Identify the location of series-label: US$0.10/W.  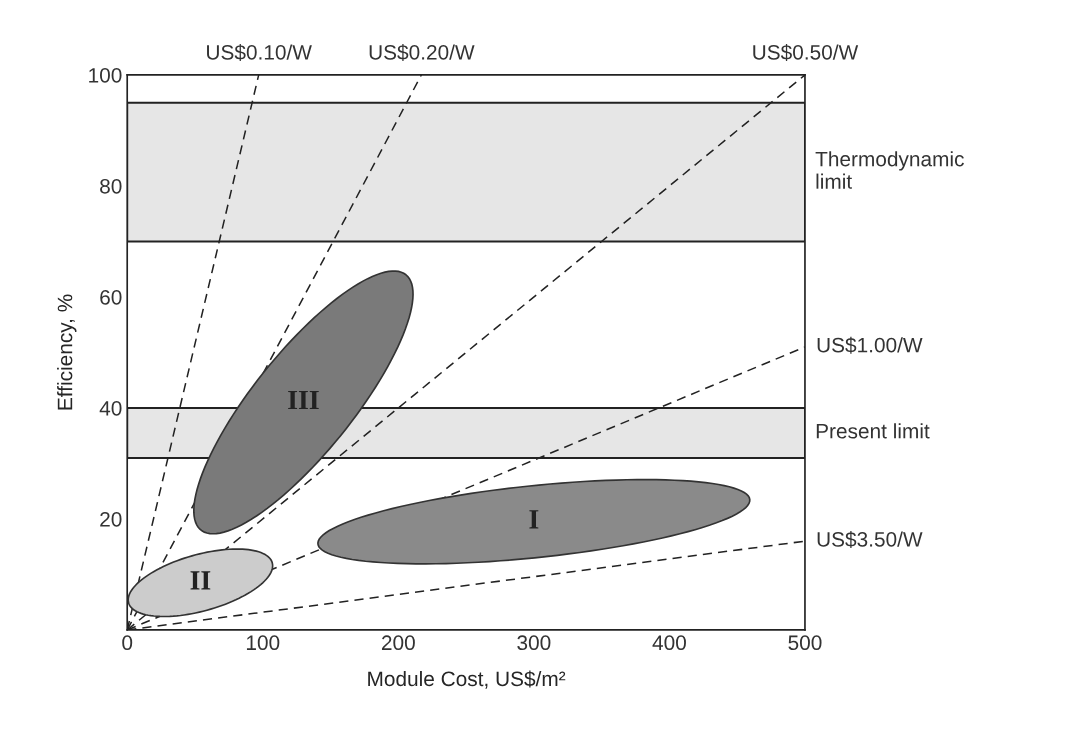
(259, 52).